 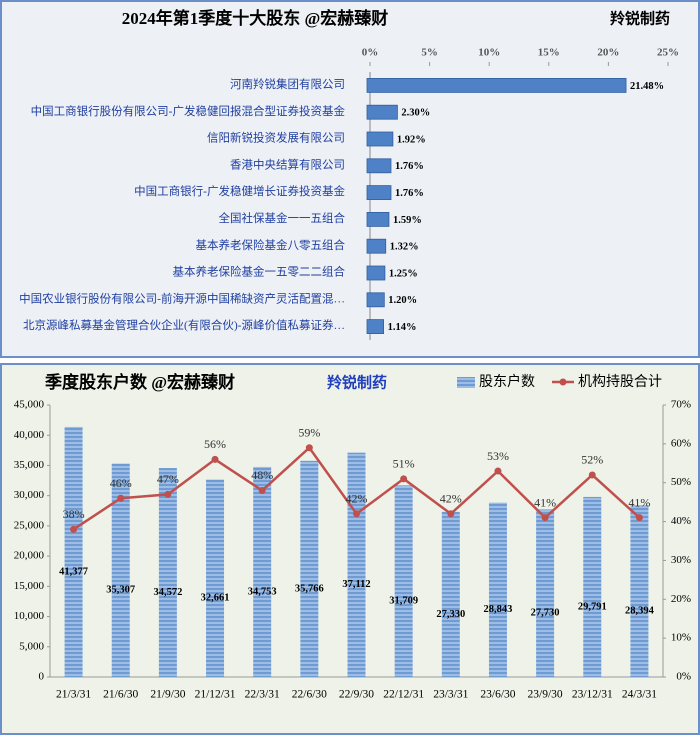 I want to click on x-tick-label: 22/3/31, so click(x=262, y=695).